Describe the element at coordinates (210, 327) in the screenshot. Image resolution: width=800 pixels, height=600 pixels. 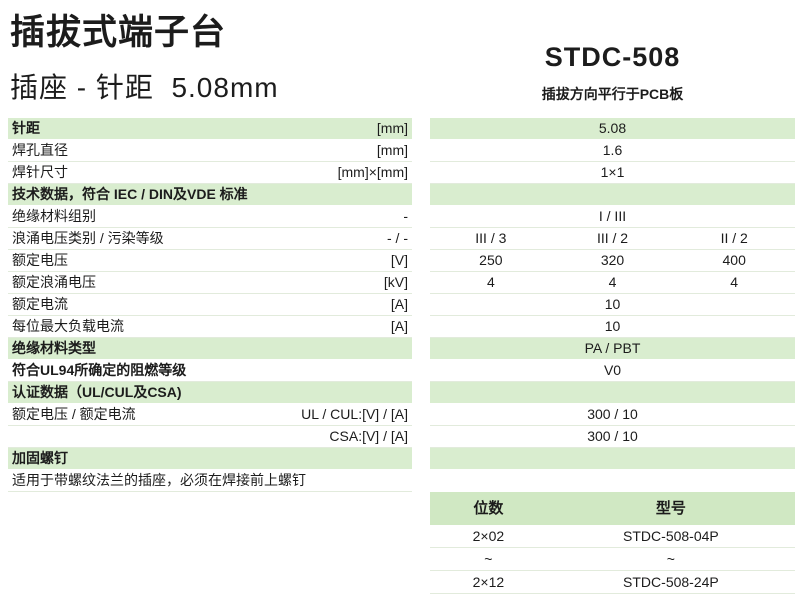
I see `spec-row: 每位最大负载电流 [A]` at that location.